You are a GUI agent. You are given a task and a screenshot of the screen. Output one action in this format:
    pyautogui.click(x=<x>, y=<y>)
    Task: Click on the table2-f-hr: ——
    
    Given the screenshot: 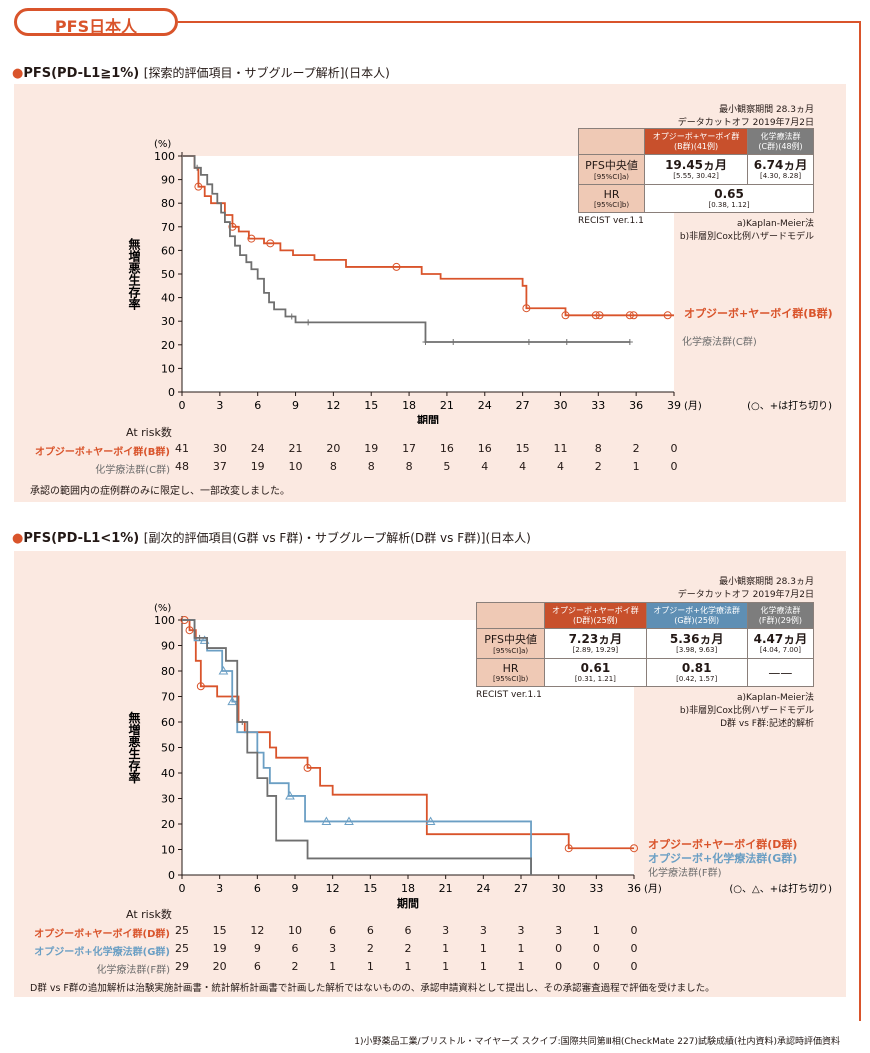 What is the action you would take?
    pyautogui.click(x=780, y=672)
    